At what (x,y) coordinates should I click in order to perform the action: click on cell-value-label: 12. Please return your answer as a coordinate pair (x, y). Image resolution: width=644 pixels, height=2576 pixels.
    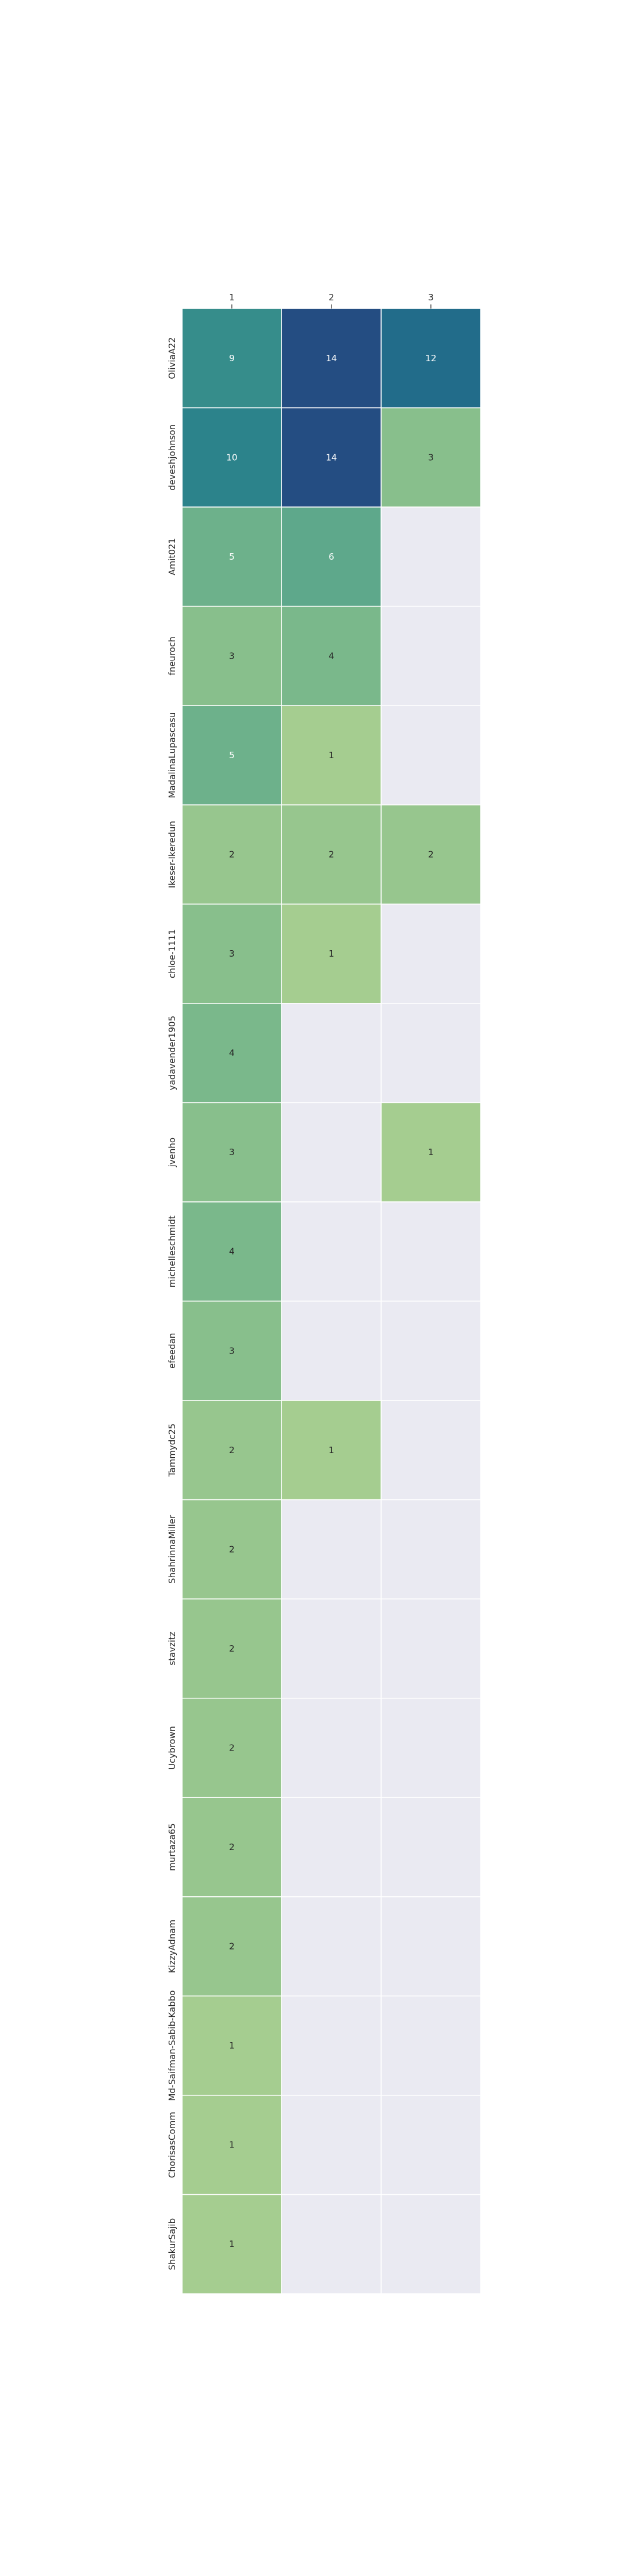
    Looking at the image, I should click on (430, 358).